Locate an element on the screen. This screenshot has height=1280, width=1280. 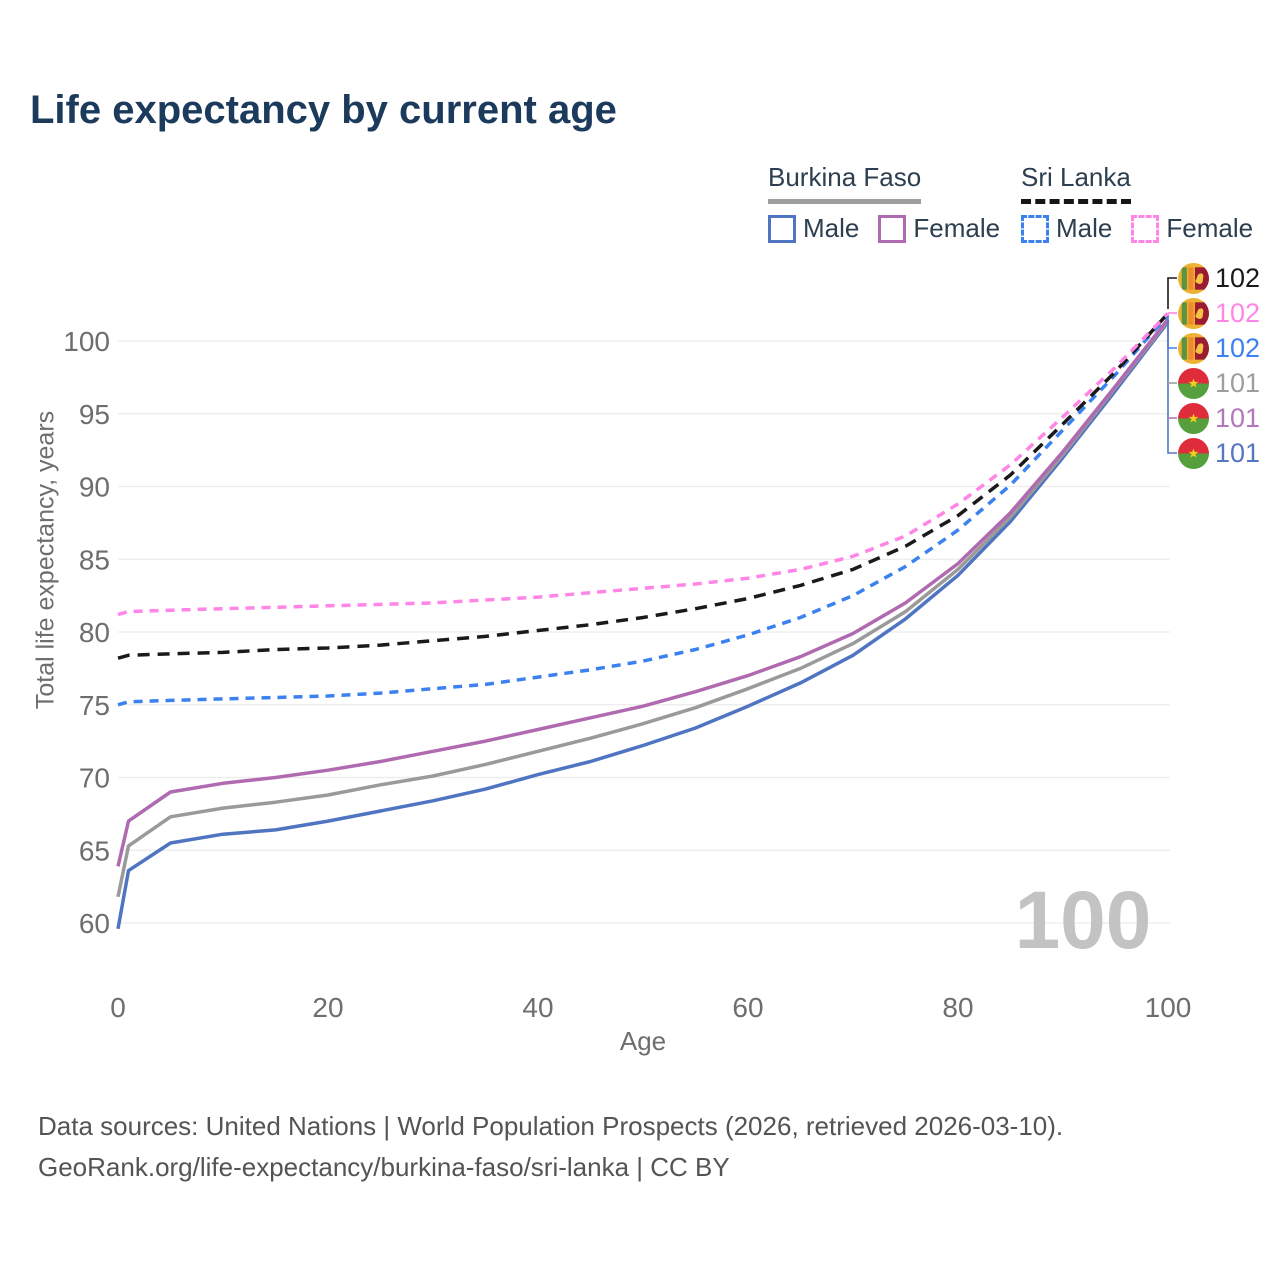
chart-title: Life expectancy by current age is located at coordinates (323, 110).